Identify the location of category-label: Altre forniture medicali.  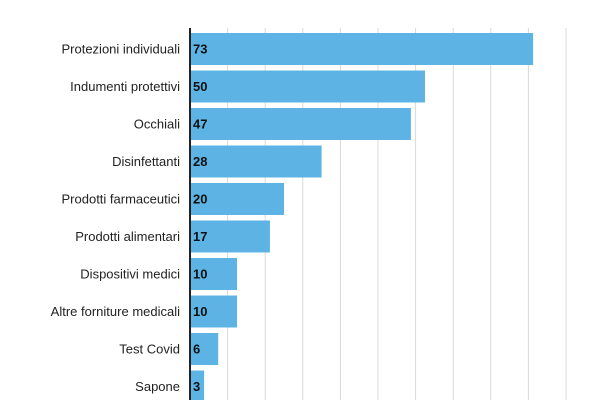
(115, 311).